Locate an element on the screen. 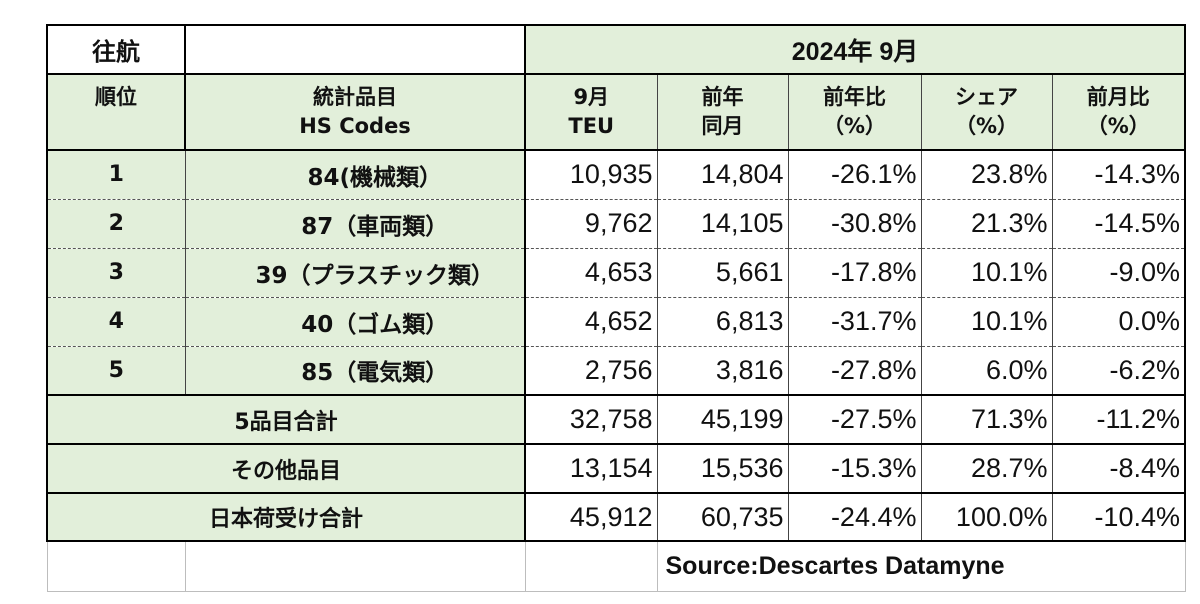  share-header-line2: （%） is located at coordinates (986, 126).